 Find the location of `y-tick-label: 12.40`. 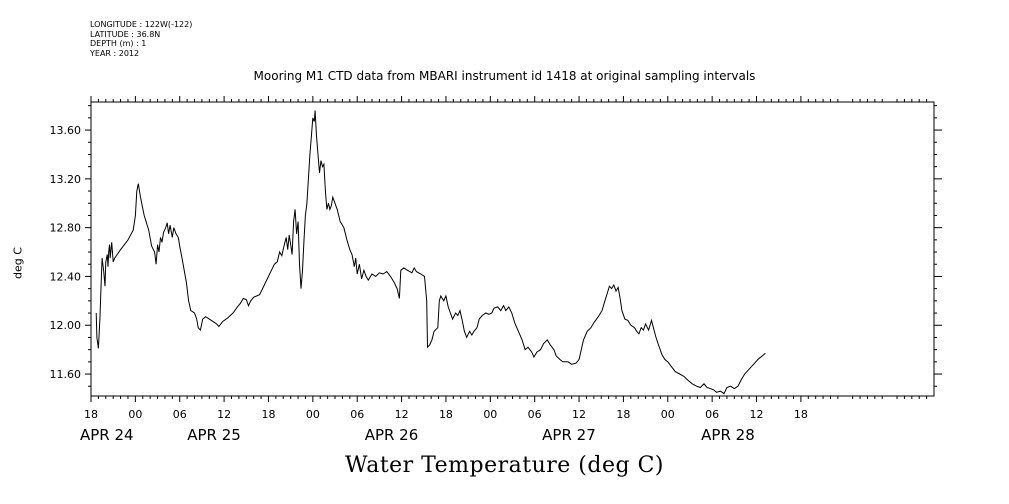

y-tick-label: 12.40 is located at coordinates (66, 276).